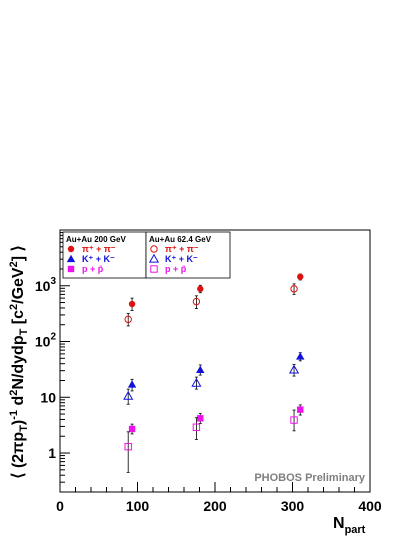  What do you see at coordinates (46, 285) in the screenshot?
I see `y-tick-label: 10³` at bounding box center [46, 285].